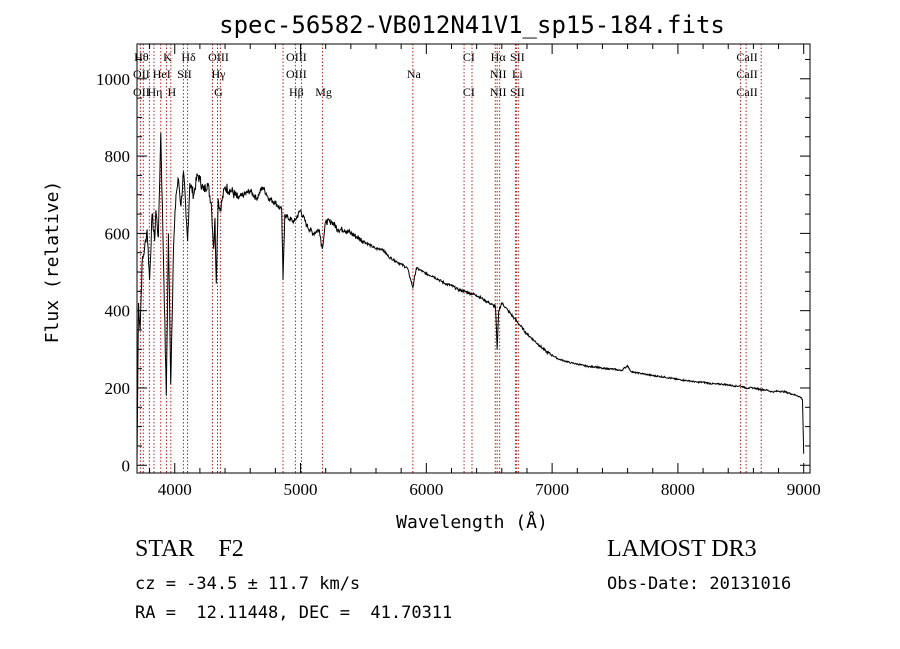  Describe the element at coordinates (426, 489) in the screenshot. I see `x-tick-label-6000: 6000` at that location.